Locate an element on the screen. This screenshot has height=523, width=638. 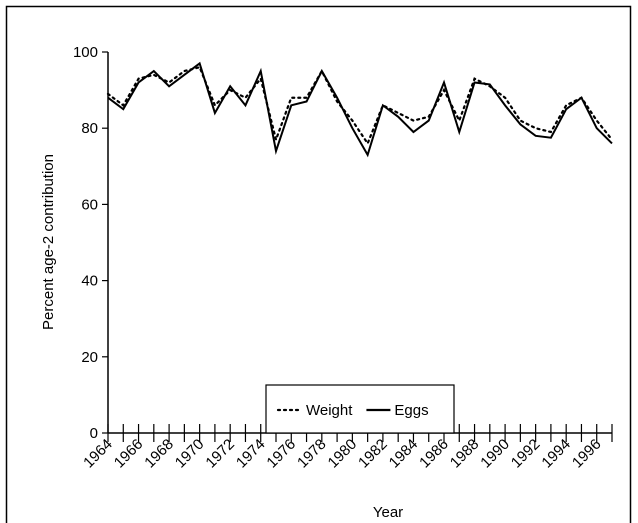
y-axis-label: Percent age-2 contribution is located at coordinates (48, 242).